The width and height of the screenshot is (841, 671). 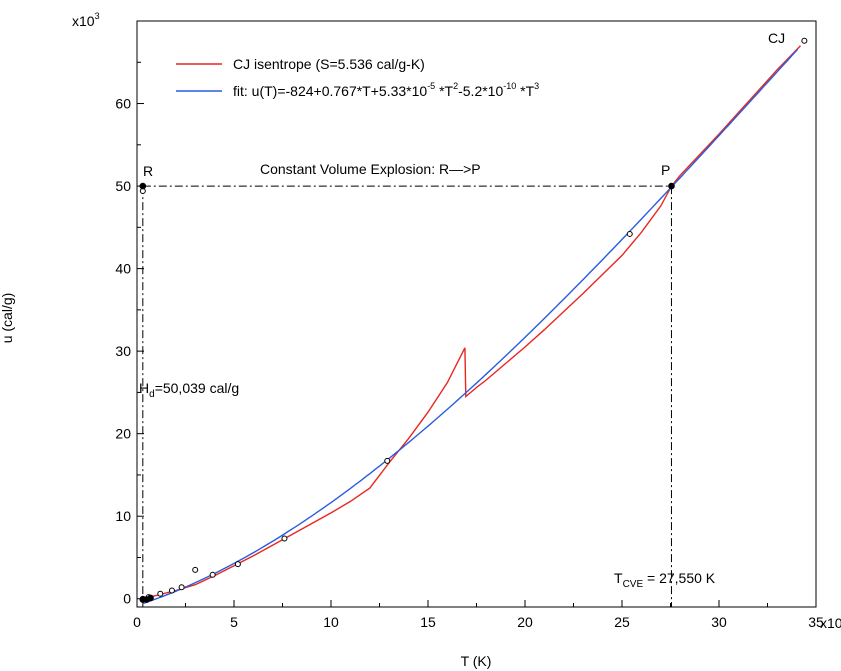 What do you see at coordinates (370, 169) in the screenshot?
I see `annotation-constant-volume-explosion: Constant Volume Explosion: R—>P` at bounding box center [370, 169].